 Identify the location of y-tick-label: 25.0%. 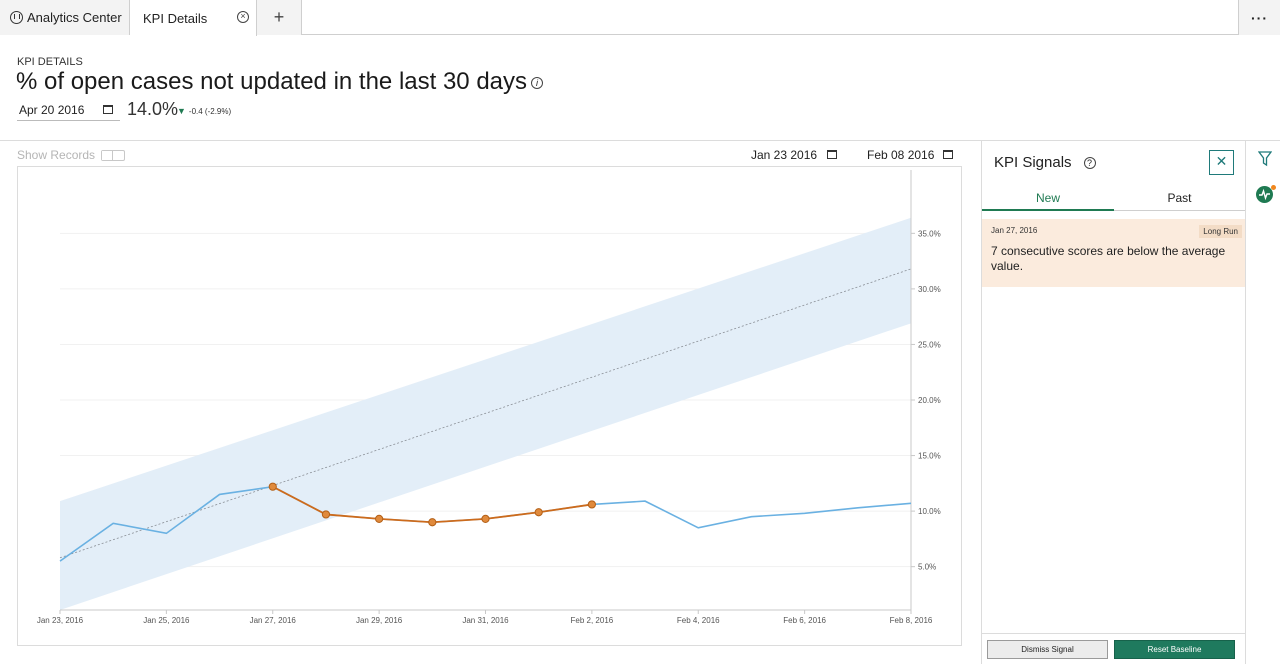
(929, 344).